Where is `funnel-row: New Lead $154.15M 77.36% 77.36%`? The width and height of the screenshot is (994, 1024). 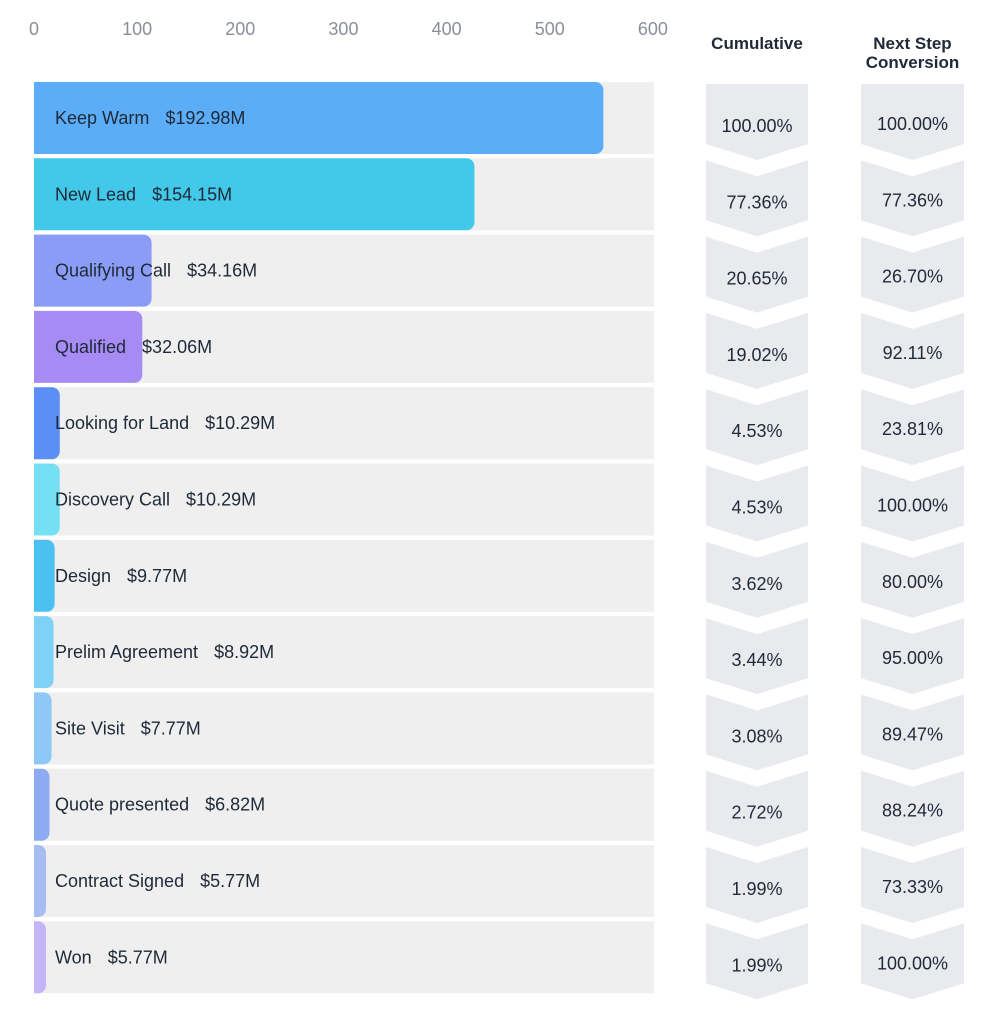
funnel-row: New Lead $154.15M 77.36% 77.36% is located at coordinates (495, 197).